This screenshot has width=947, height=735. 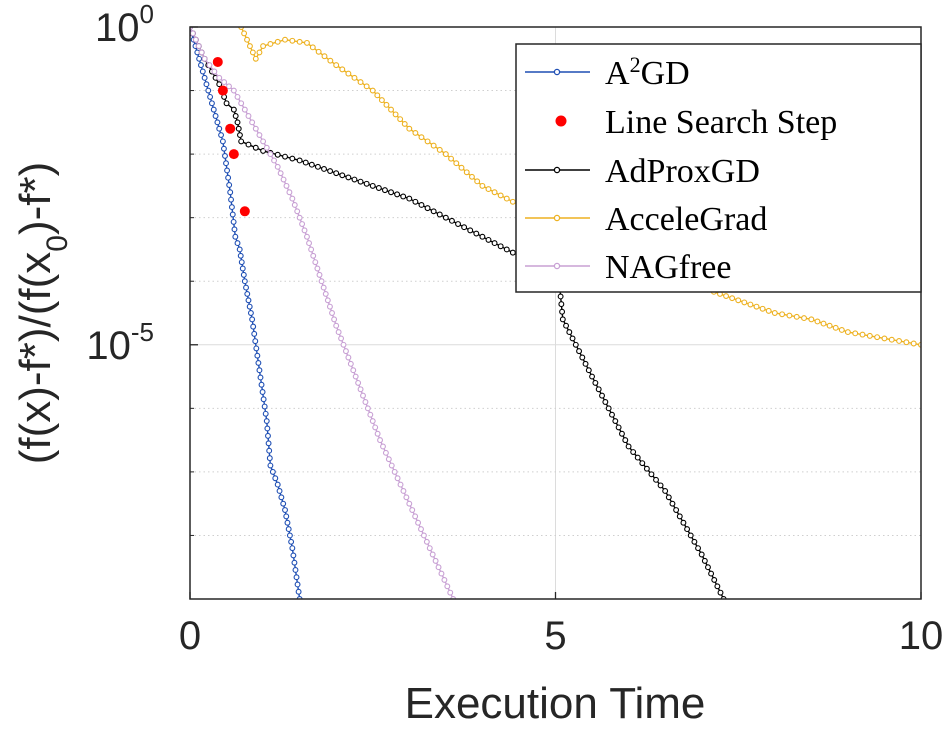 I want to click on legend-entry-a2gd: A2GD, so click(x=607, y=72).